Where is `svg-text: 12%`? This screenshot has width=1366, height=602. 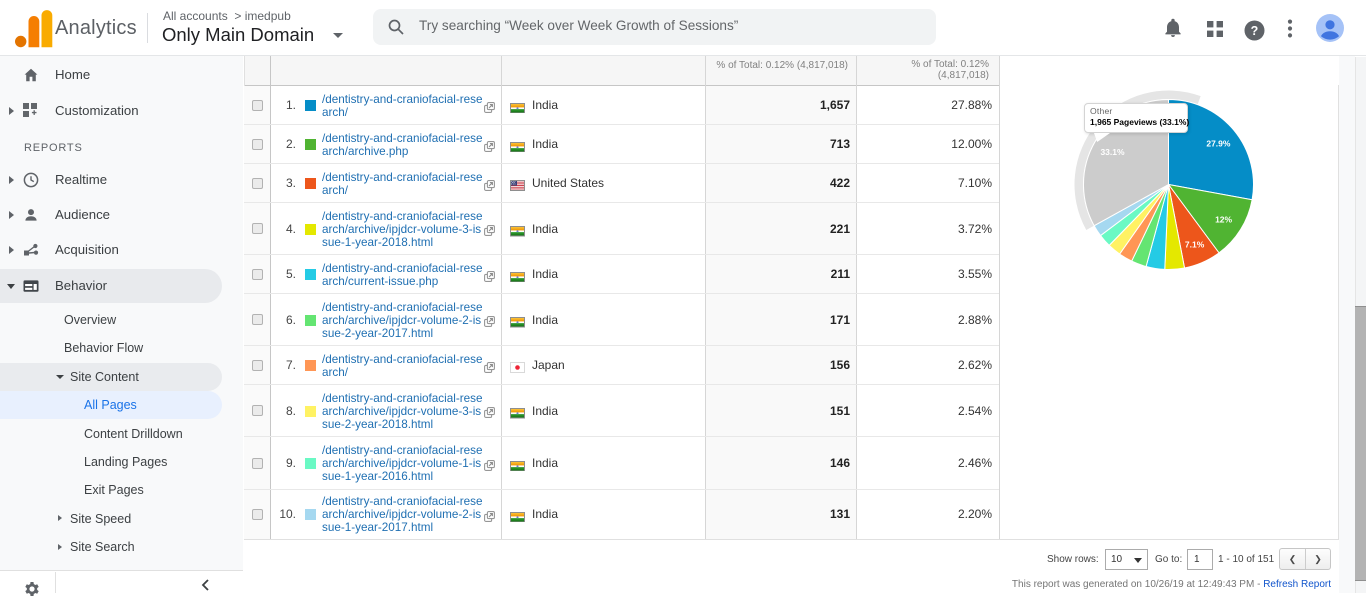 svg-text: 12% is located at coordinates (1223, 219).